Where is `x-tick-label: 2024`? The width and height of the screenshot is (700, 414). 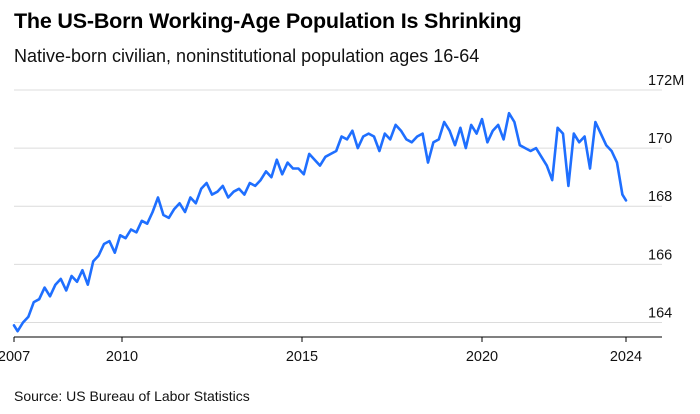
x-tick-label: 2024 is located at coordinates (626, 357).